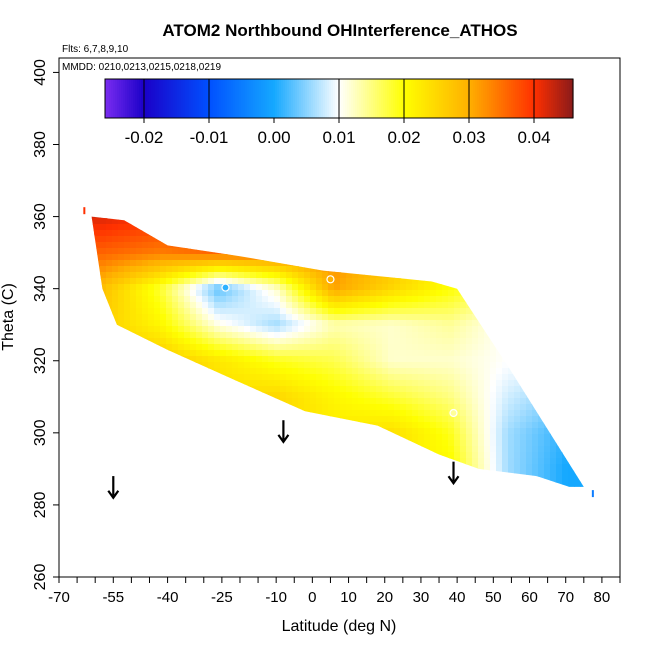 This screenshot has height=650, width=650. Describe the element at coordinates (166, 98) in the screenshot. I see `colorbar-swatch` at that location.